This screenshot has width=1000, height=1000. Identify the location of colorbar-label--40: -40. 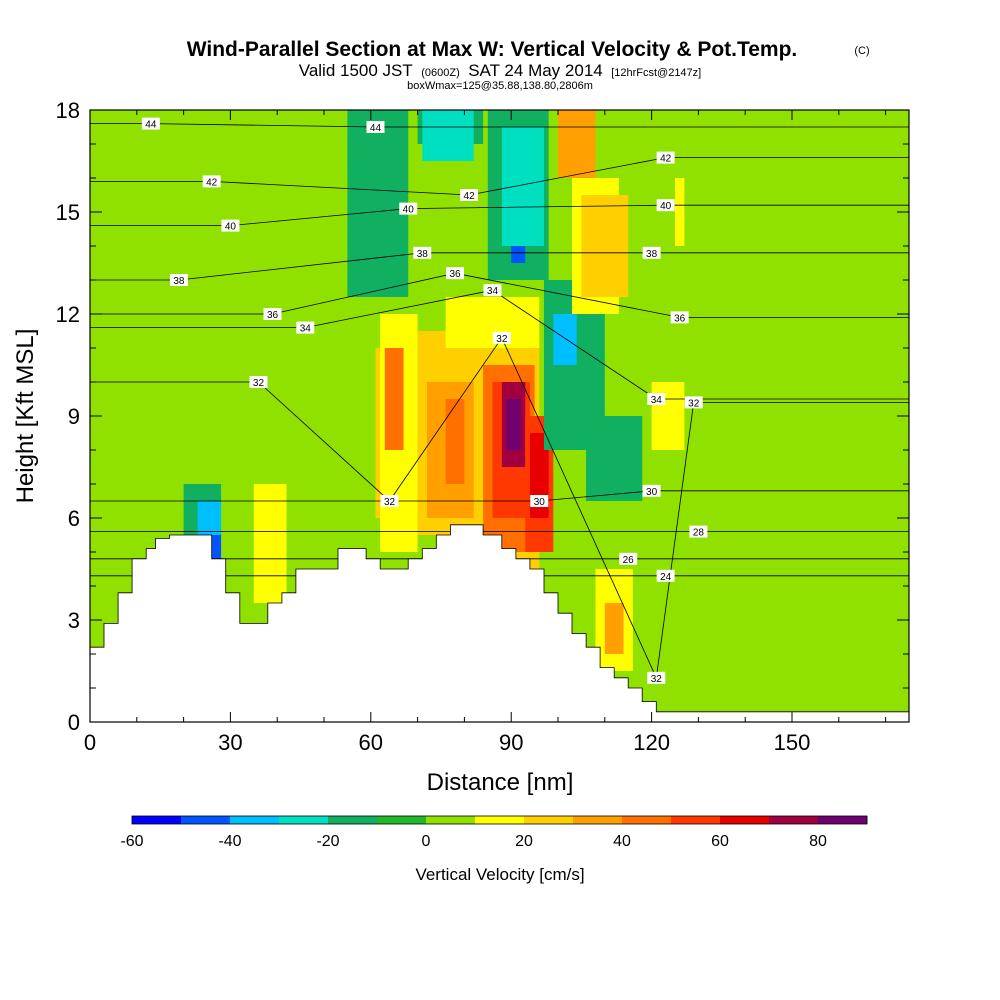
(229, 841).